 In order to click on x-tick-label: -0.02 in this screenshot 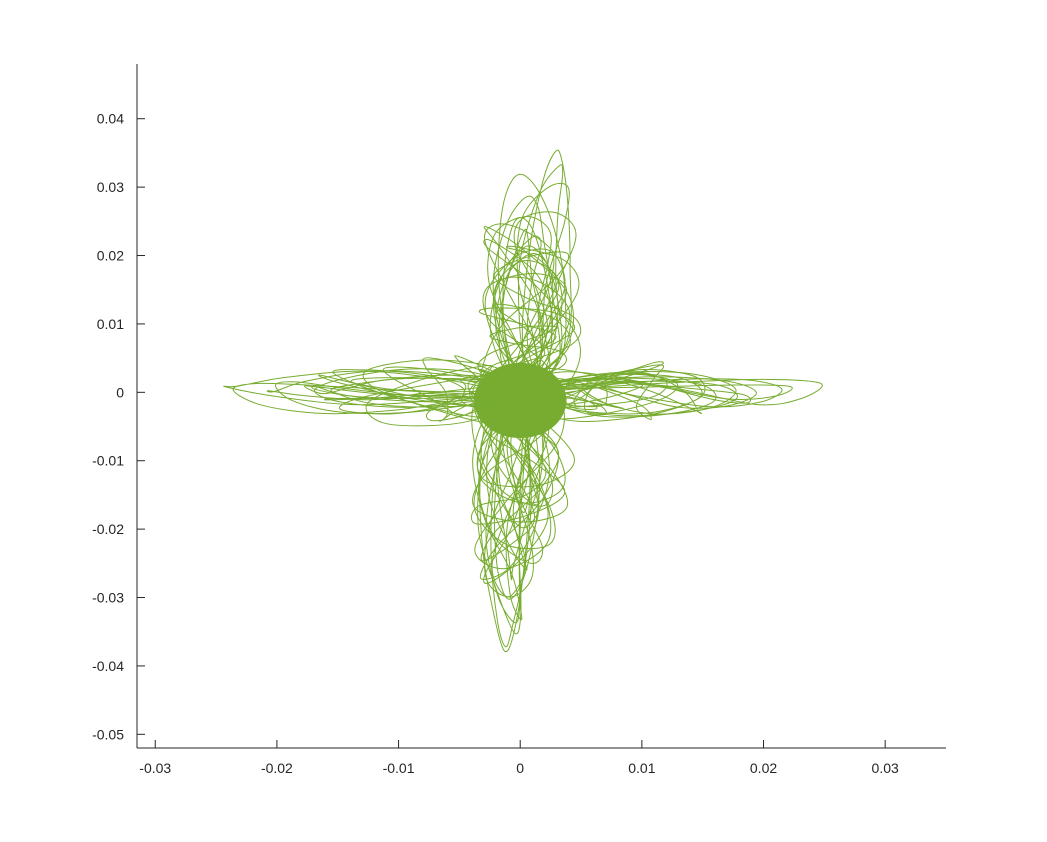, I will do `click(277, 768)`.